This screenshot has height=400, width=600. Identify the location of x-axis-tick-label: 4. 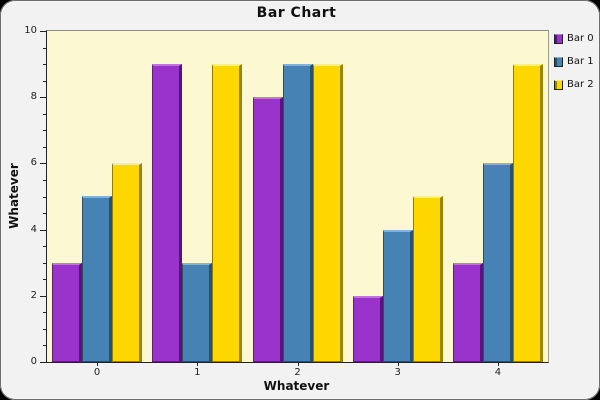
(498, 372).